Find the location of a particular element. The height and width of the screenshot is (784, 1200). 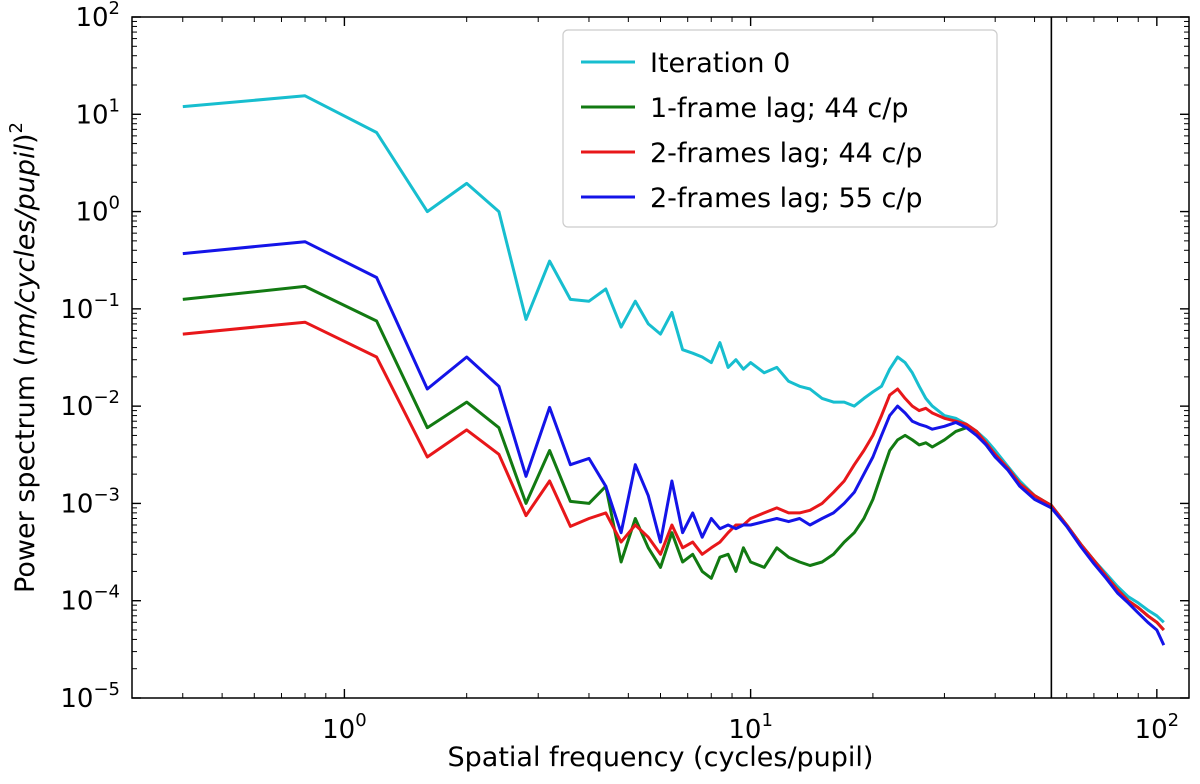

legend-label-2: 1-frame lag; 44 c/p is located at coordinates (779, 108).